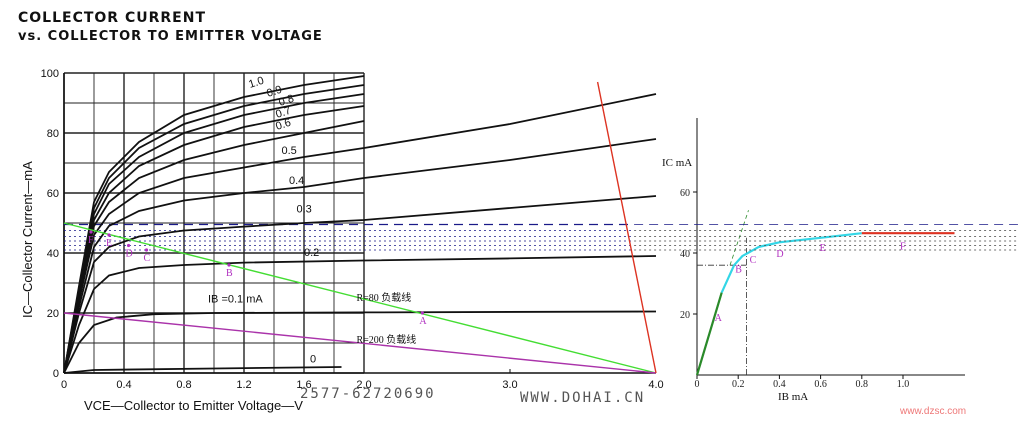 This screenshot has width=1024, height=424. I want to click on title-line-2: vs. COLLECTOR TO EMITTER VOLTAGE, so click(170, 36).